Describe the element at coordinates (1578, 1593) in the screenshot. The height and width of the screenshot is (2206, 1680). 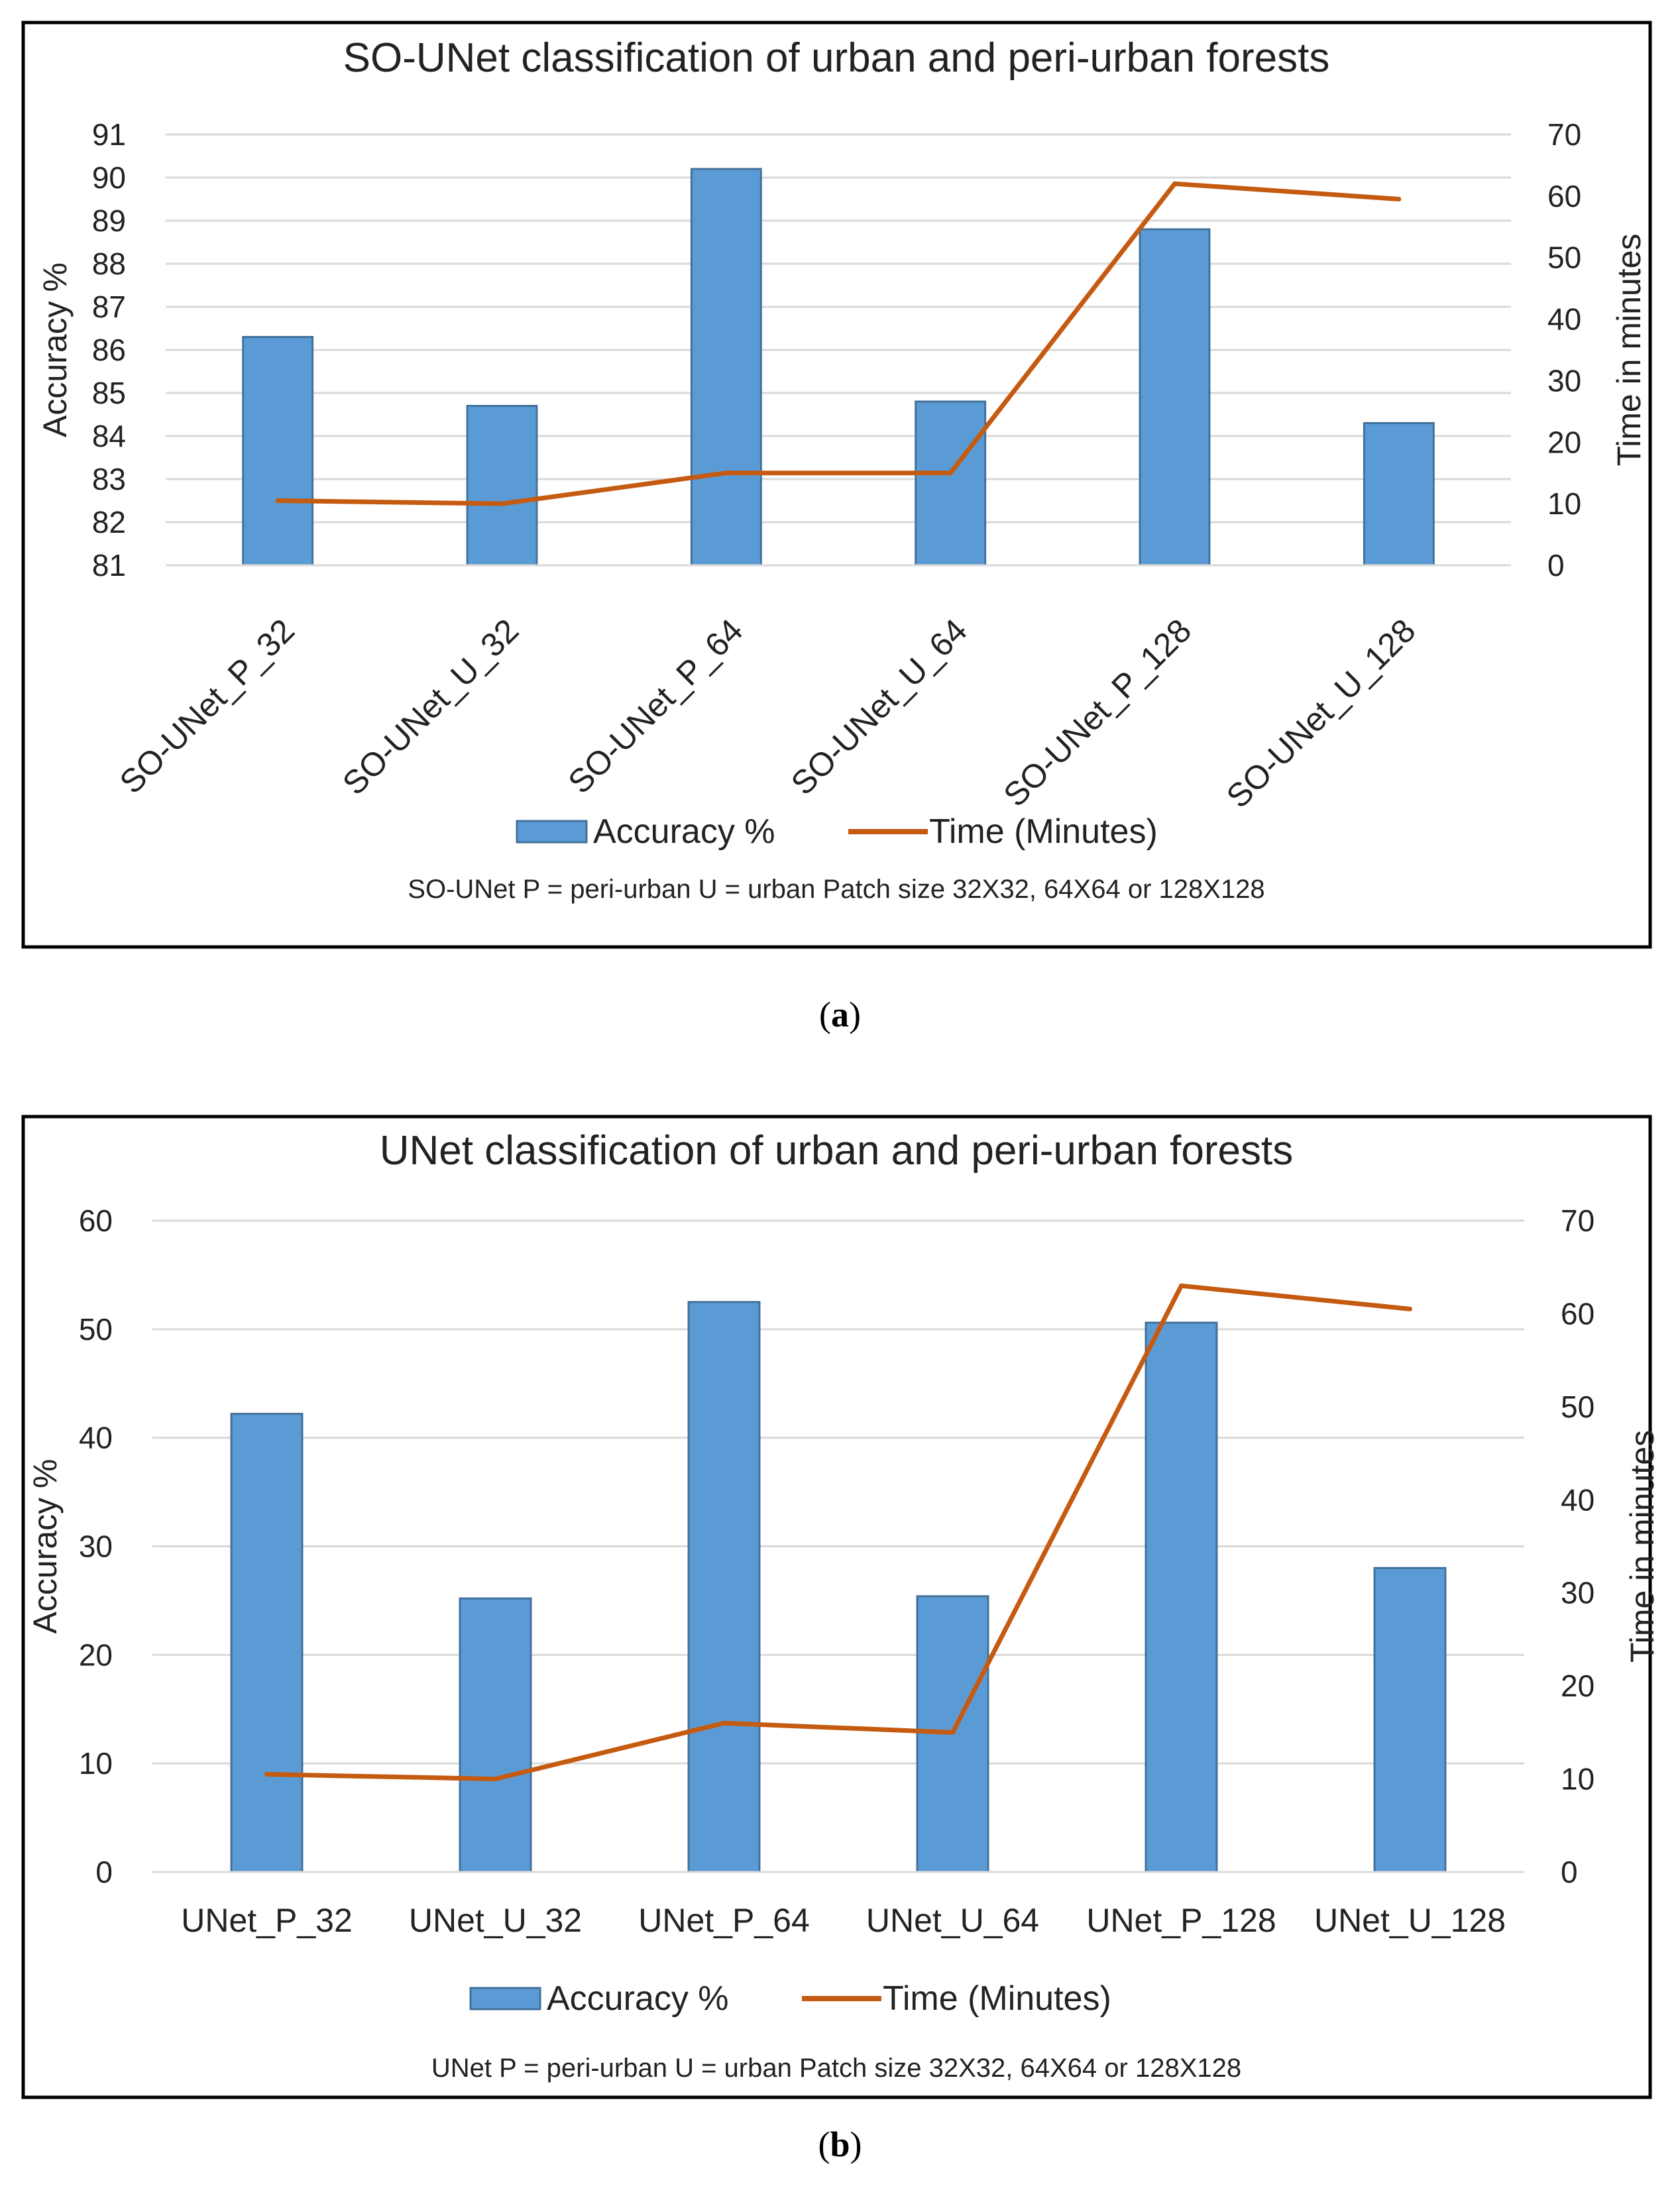
I see `chart-b-ytick-right-label: 30` at that location.